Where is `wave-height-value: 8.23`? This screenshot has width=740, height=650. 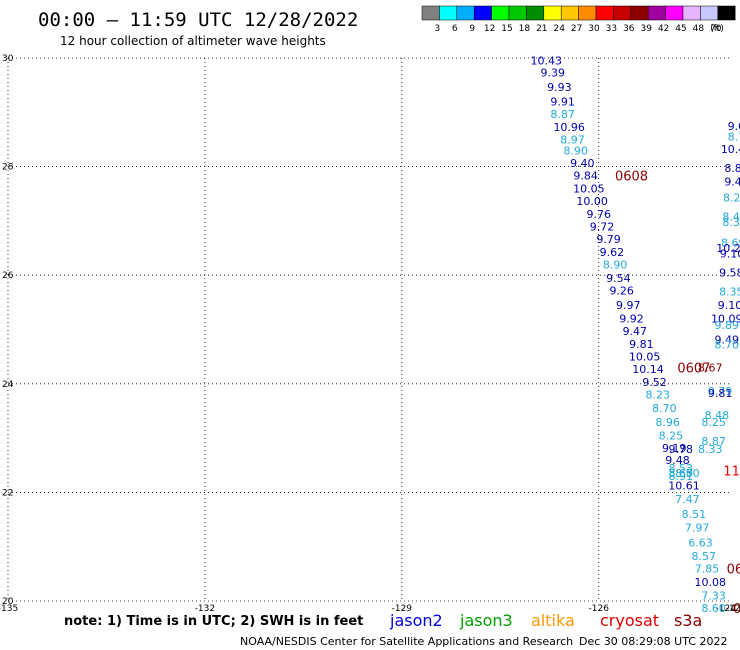
wave-height-value: 8.23 is located at coordinates (658, 395).